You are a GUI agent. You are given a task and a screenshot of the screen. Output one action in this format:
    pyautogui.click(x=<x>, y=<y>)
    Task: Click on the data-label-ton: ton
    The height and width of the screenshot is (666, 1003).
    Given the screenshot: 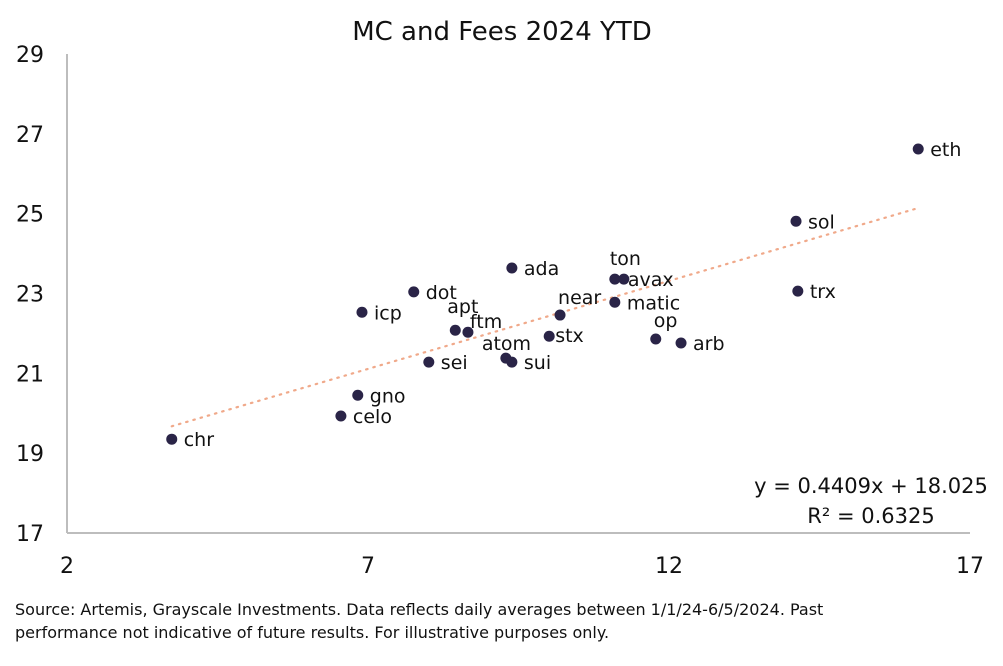 What is the action you would take?
    pyautogui.click(x=625, y=259)
    